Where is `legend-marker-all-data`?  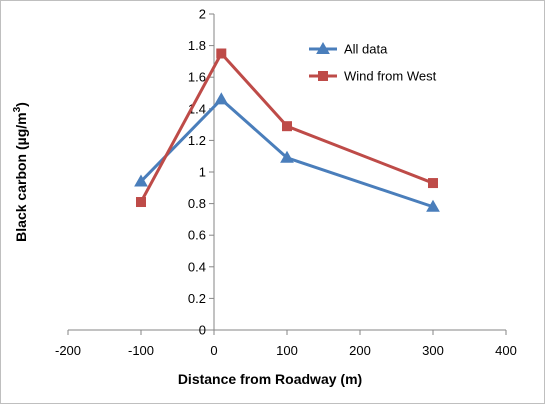
legend-marker-all-data is located at coordinates (323, 47).